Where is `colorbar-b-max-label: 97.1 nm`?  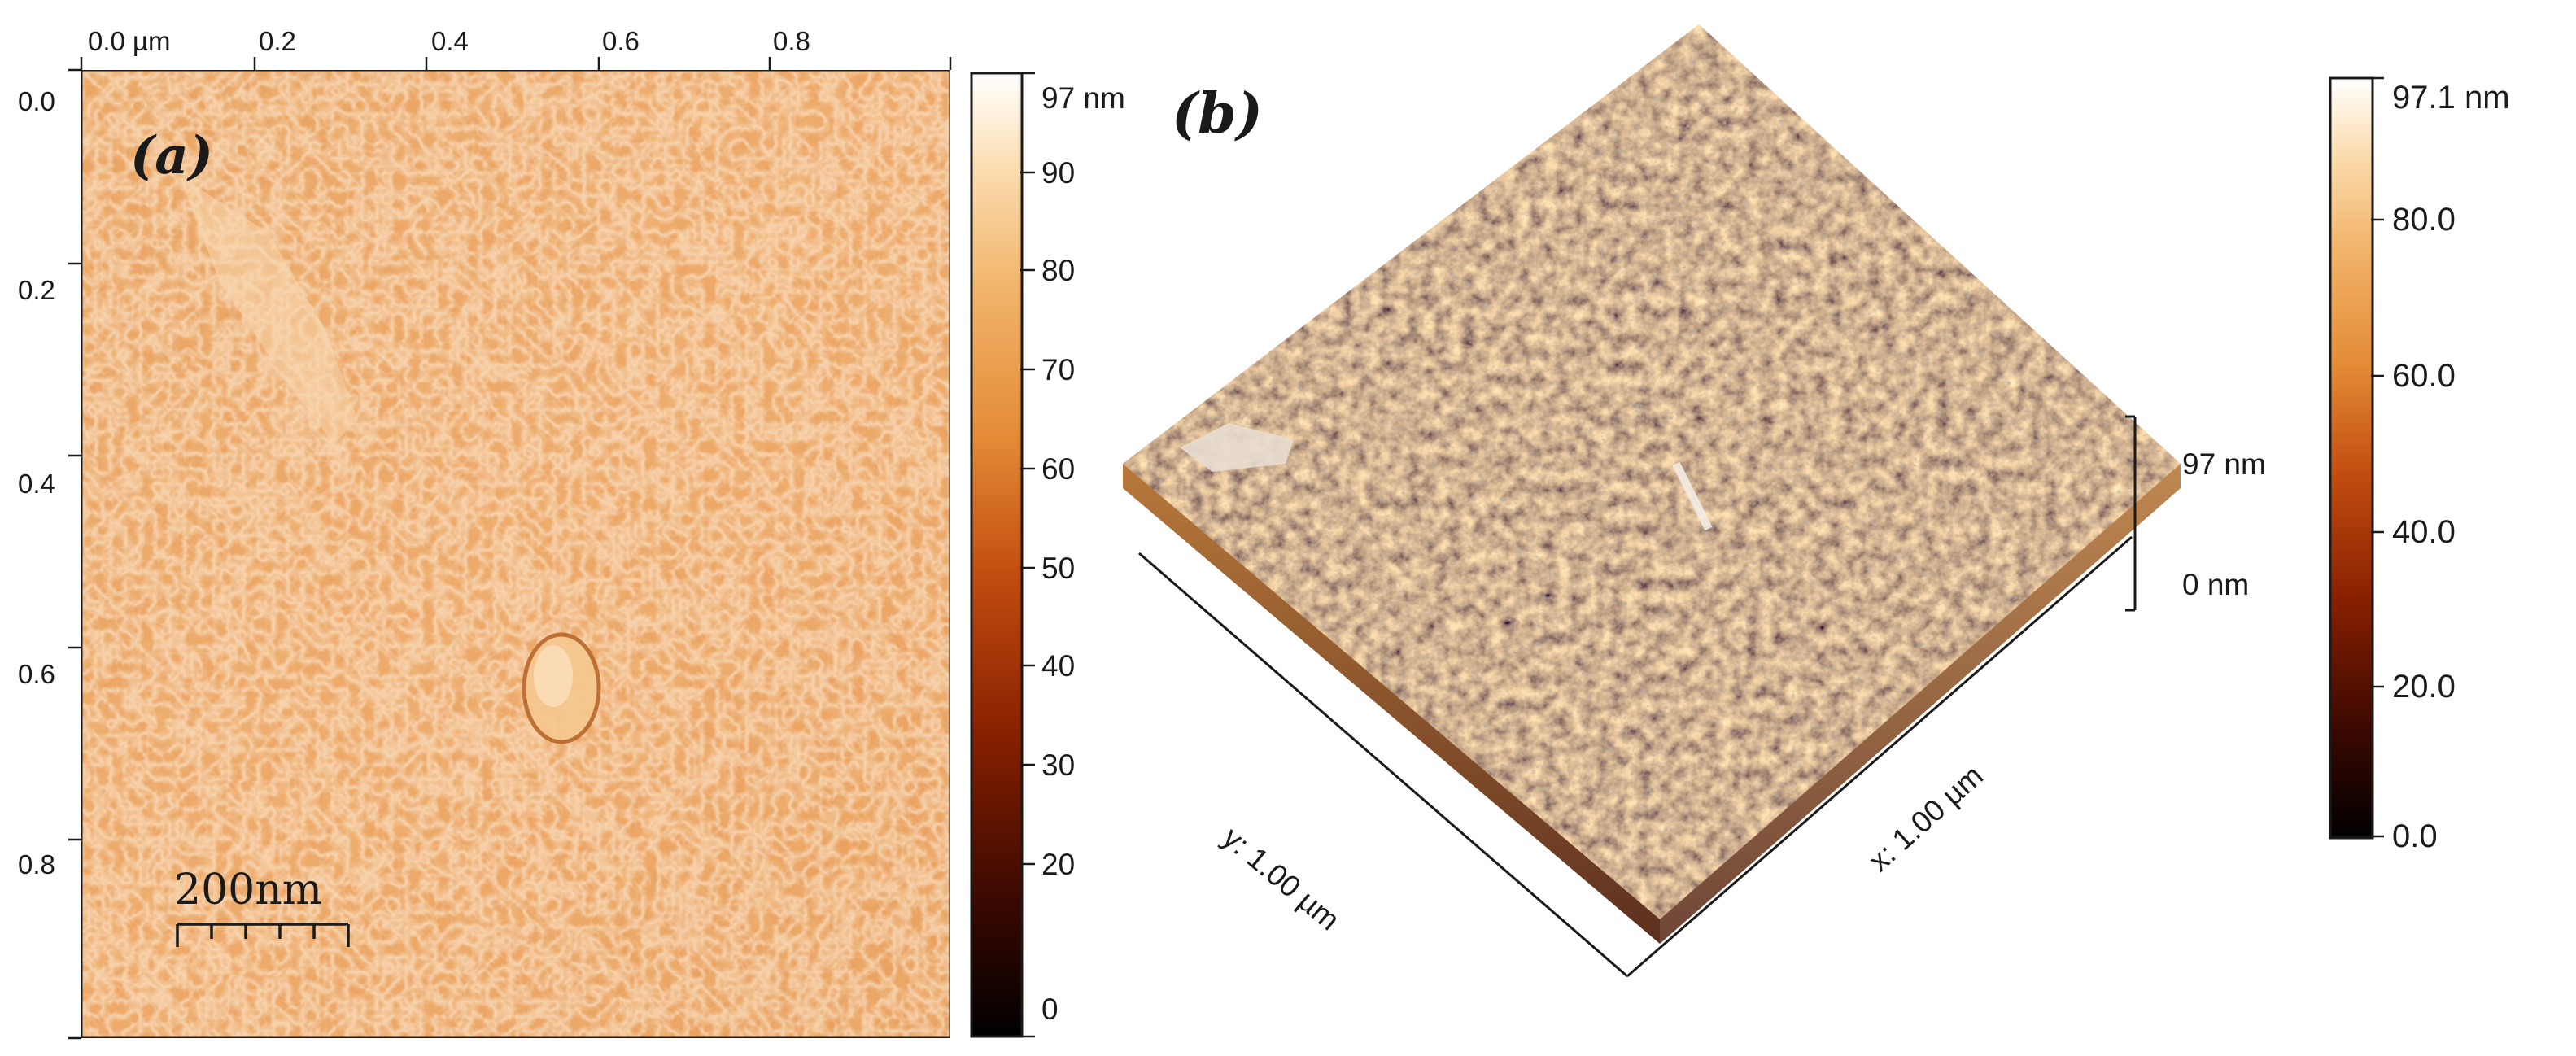
colorbar-b-max-label: 97.1 nm is located at coordinates (2451, 98).